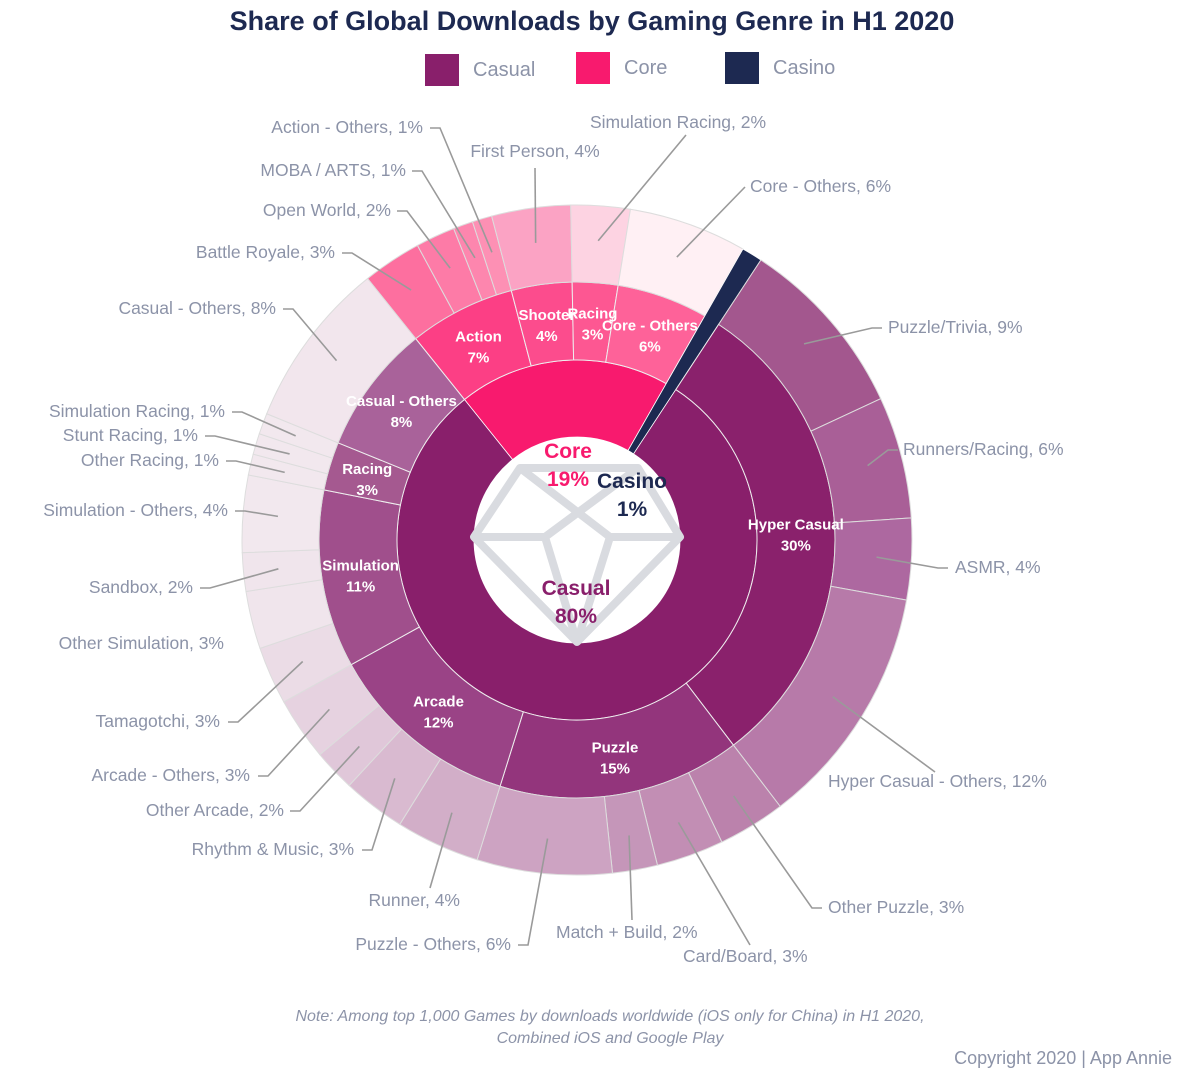 Image resolution: width=1202 pixels, height=1084 pixels. I want to click on outer-label: Simulation - Others, 4%, so click(135, 510).